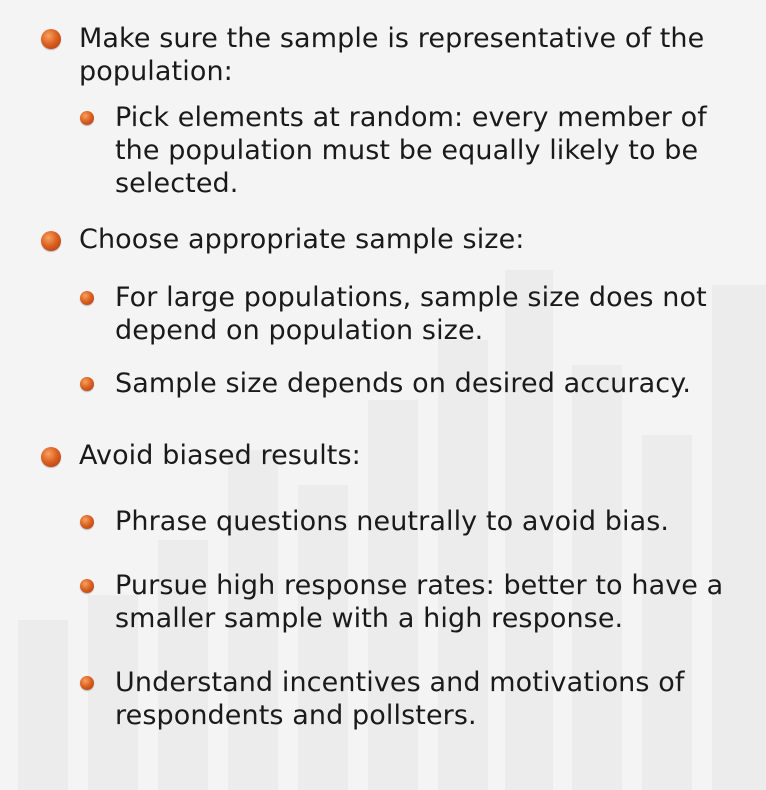 The image size is (766, 790). What do you see at coordinates (403, 383) in the screenshot?
I see `bullet-desired-accuracy: Sample size depends on desired accuracy.` at bounding box center [403, 383].